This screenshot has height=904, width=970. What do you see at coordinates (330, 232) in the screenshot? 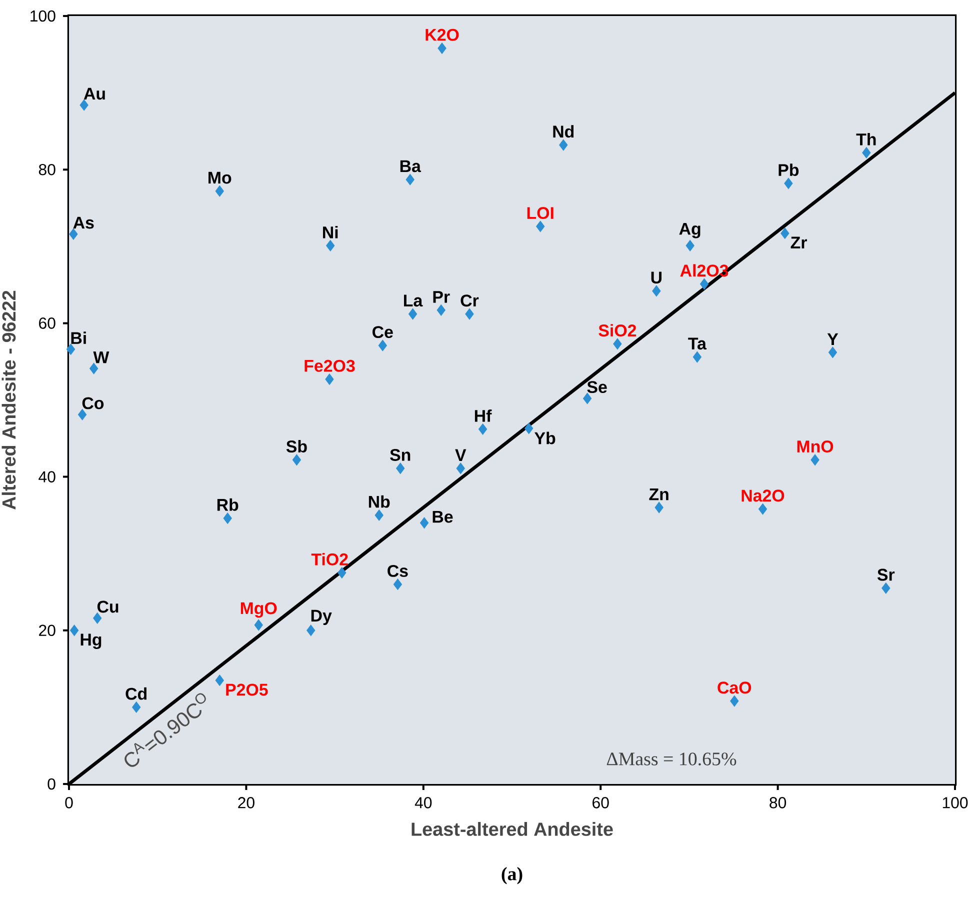
I see `data-label: Ni` at bounding box center [330, 232].